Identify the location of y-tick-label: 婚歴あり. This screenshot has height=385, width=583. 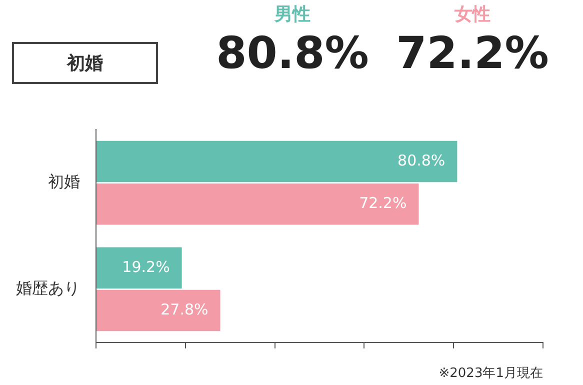
(48, 288).